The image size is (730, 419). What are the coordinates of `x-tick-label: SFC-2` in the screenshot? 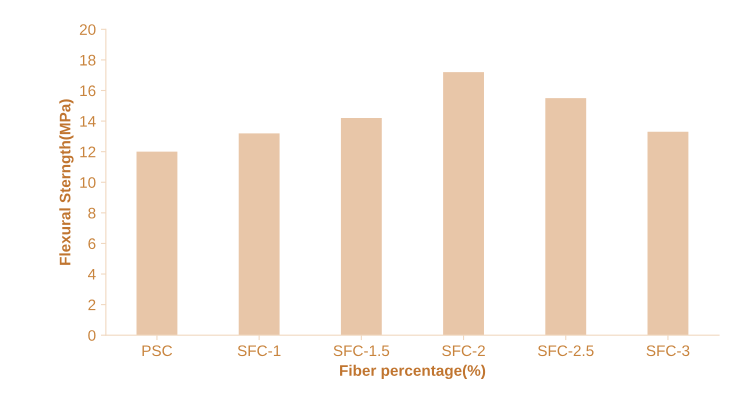 It's located at (463, 350).